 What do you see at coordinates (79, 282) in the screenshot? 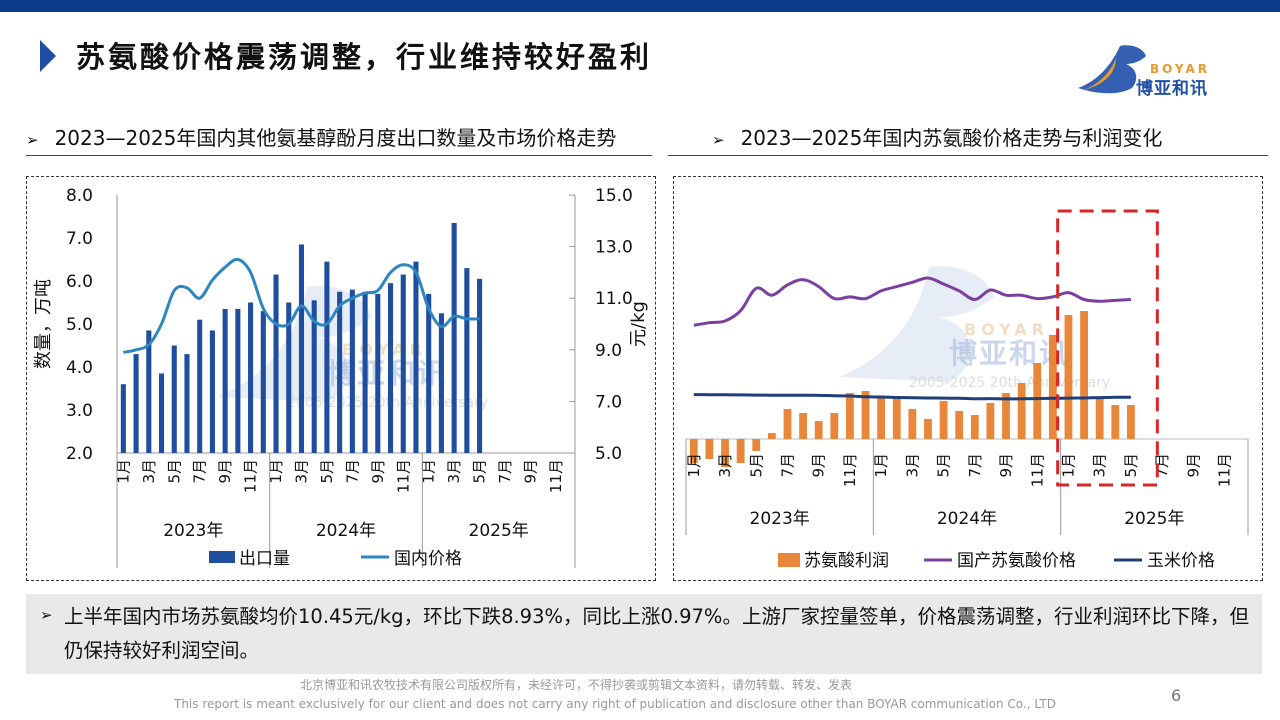
I see `y-tick-label-left: 6.0` at bounding box center [79, 282].